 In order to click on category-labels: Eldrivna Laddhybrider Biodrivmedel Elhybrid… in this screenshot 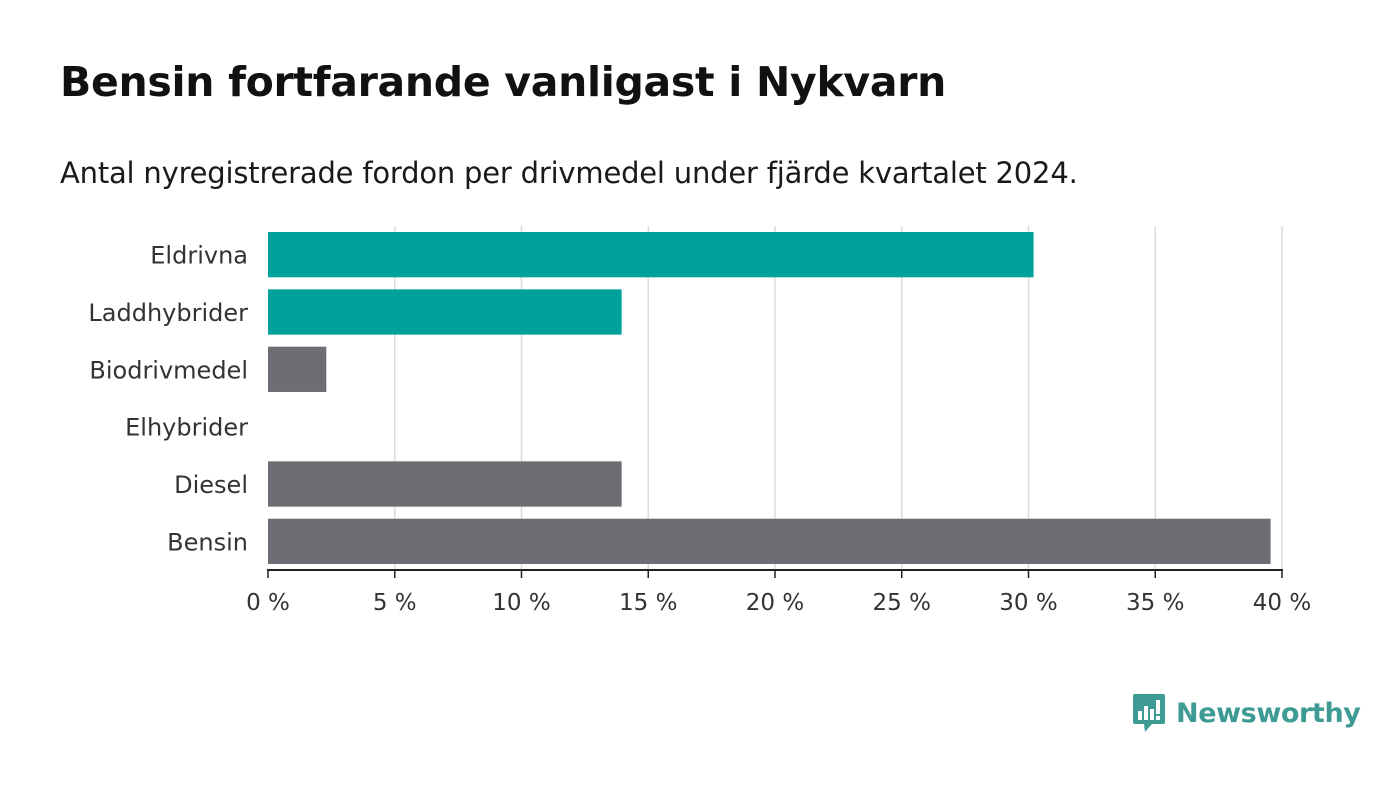, I will do `click(168, 399)`.